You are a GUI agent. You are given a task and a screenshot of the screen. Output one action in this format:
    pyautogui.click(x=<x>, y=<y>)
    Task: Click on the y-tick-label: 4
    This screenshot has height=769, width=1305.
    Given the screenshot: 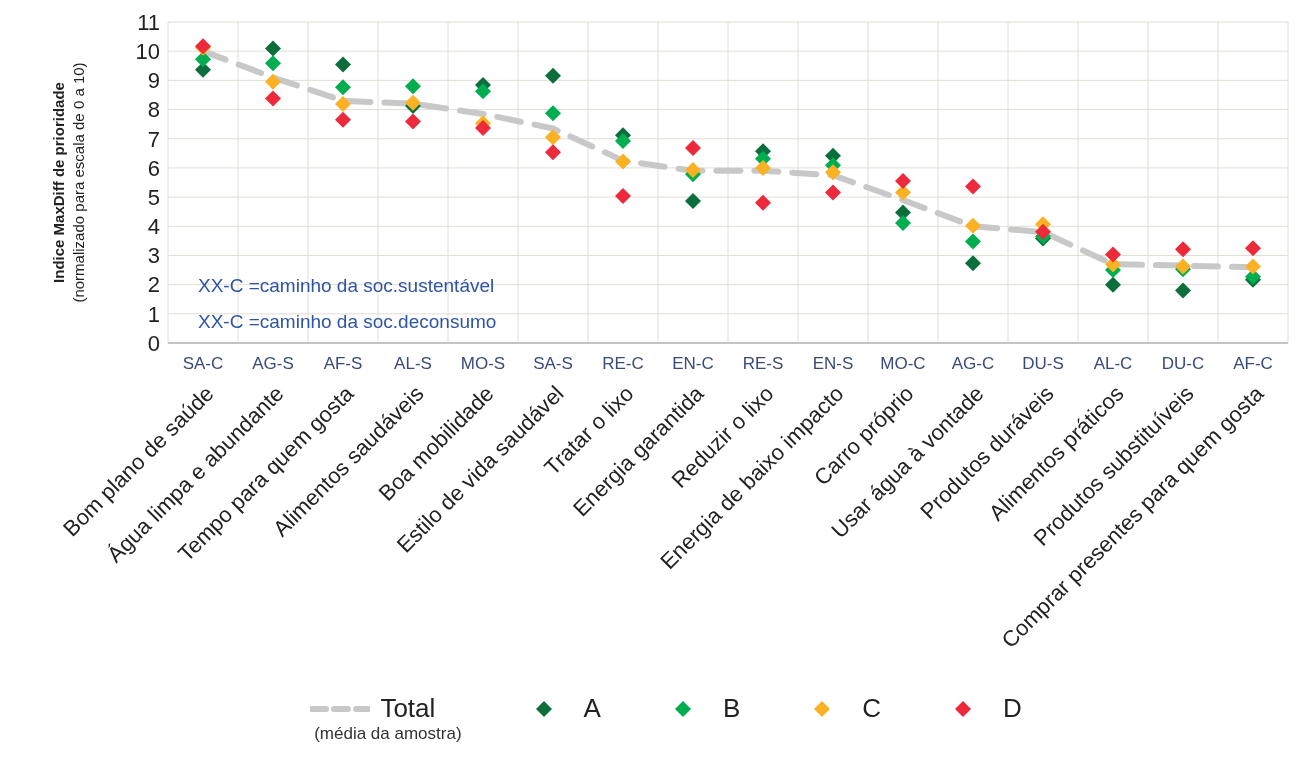 What is the action you would take?
    pyautogui.click(x=153, y=227)
    